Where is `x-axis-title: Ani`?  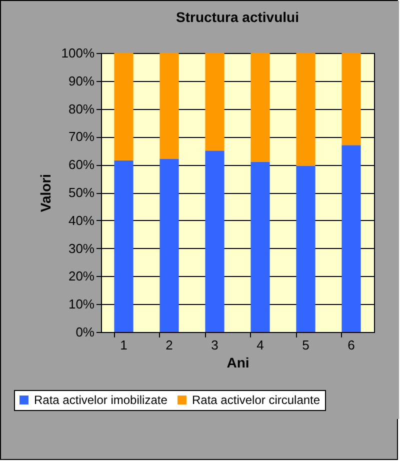 x-axis-title: Ani is located at coordinates (238, 362).